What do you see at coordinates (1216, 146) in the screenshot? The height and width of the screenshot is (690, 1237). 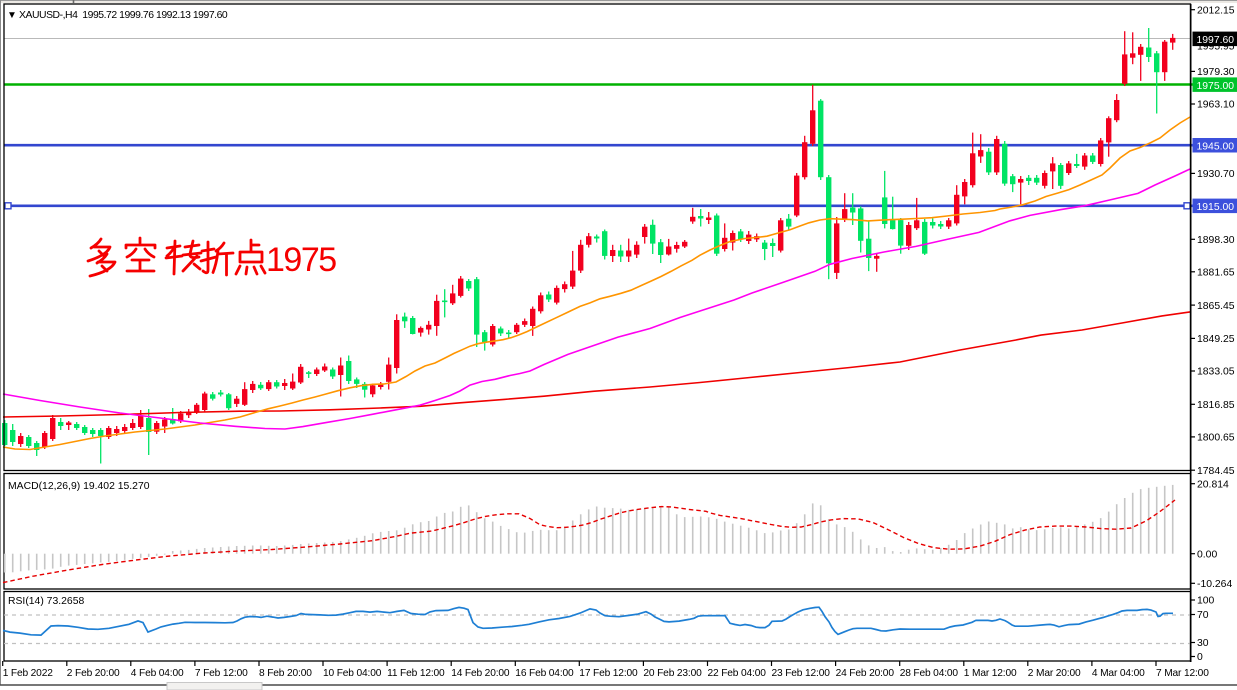 I see `svg-text: 1945.00` at bounding box center [1216, 146].